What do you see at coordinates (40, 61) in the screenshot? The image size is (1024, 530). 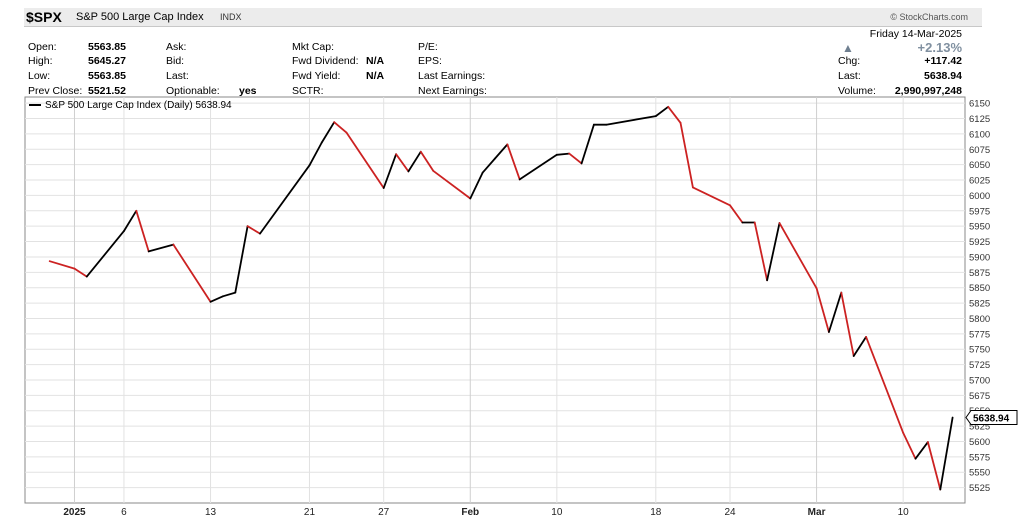 I see `high-label: High:` at bounding box center [40, 61].